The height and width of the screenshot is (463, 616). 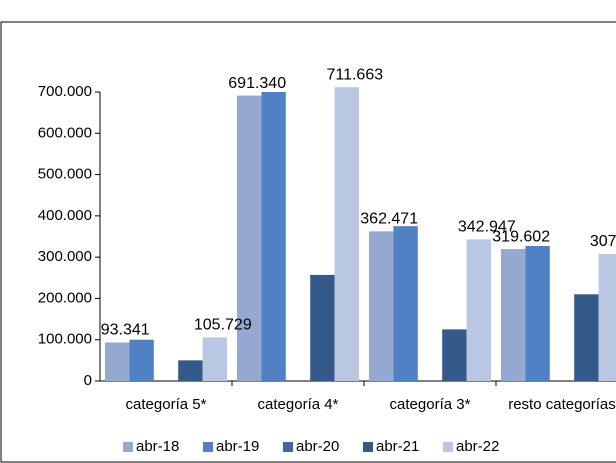 I want to click on y-tick-label: 400.000, so click(x=65, y=215).